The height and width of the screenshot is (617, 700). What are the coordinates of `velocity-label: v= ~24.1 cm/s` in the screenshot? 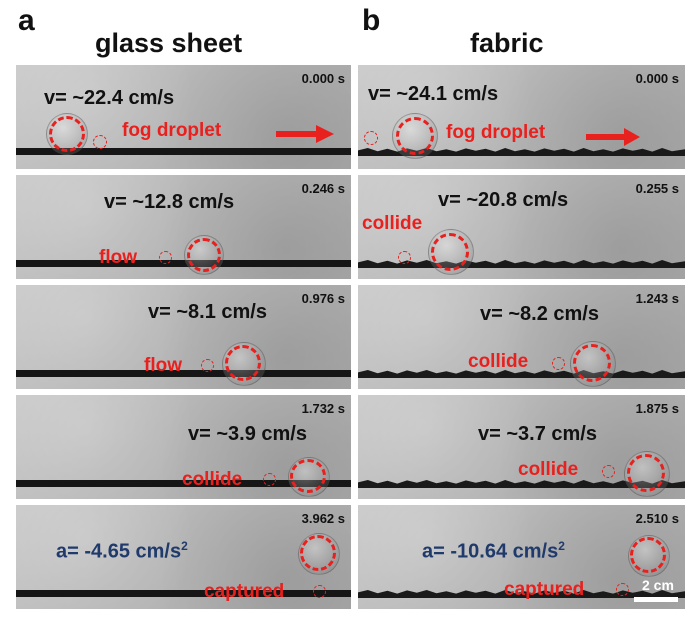 It's located at (433, 94).